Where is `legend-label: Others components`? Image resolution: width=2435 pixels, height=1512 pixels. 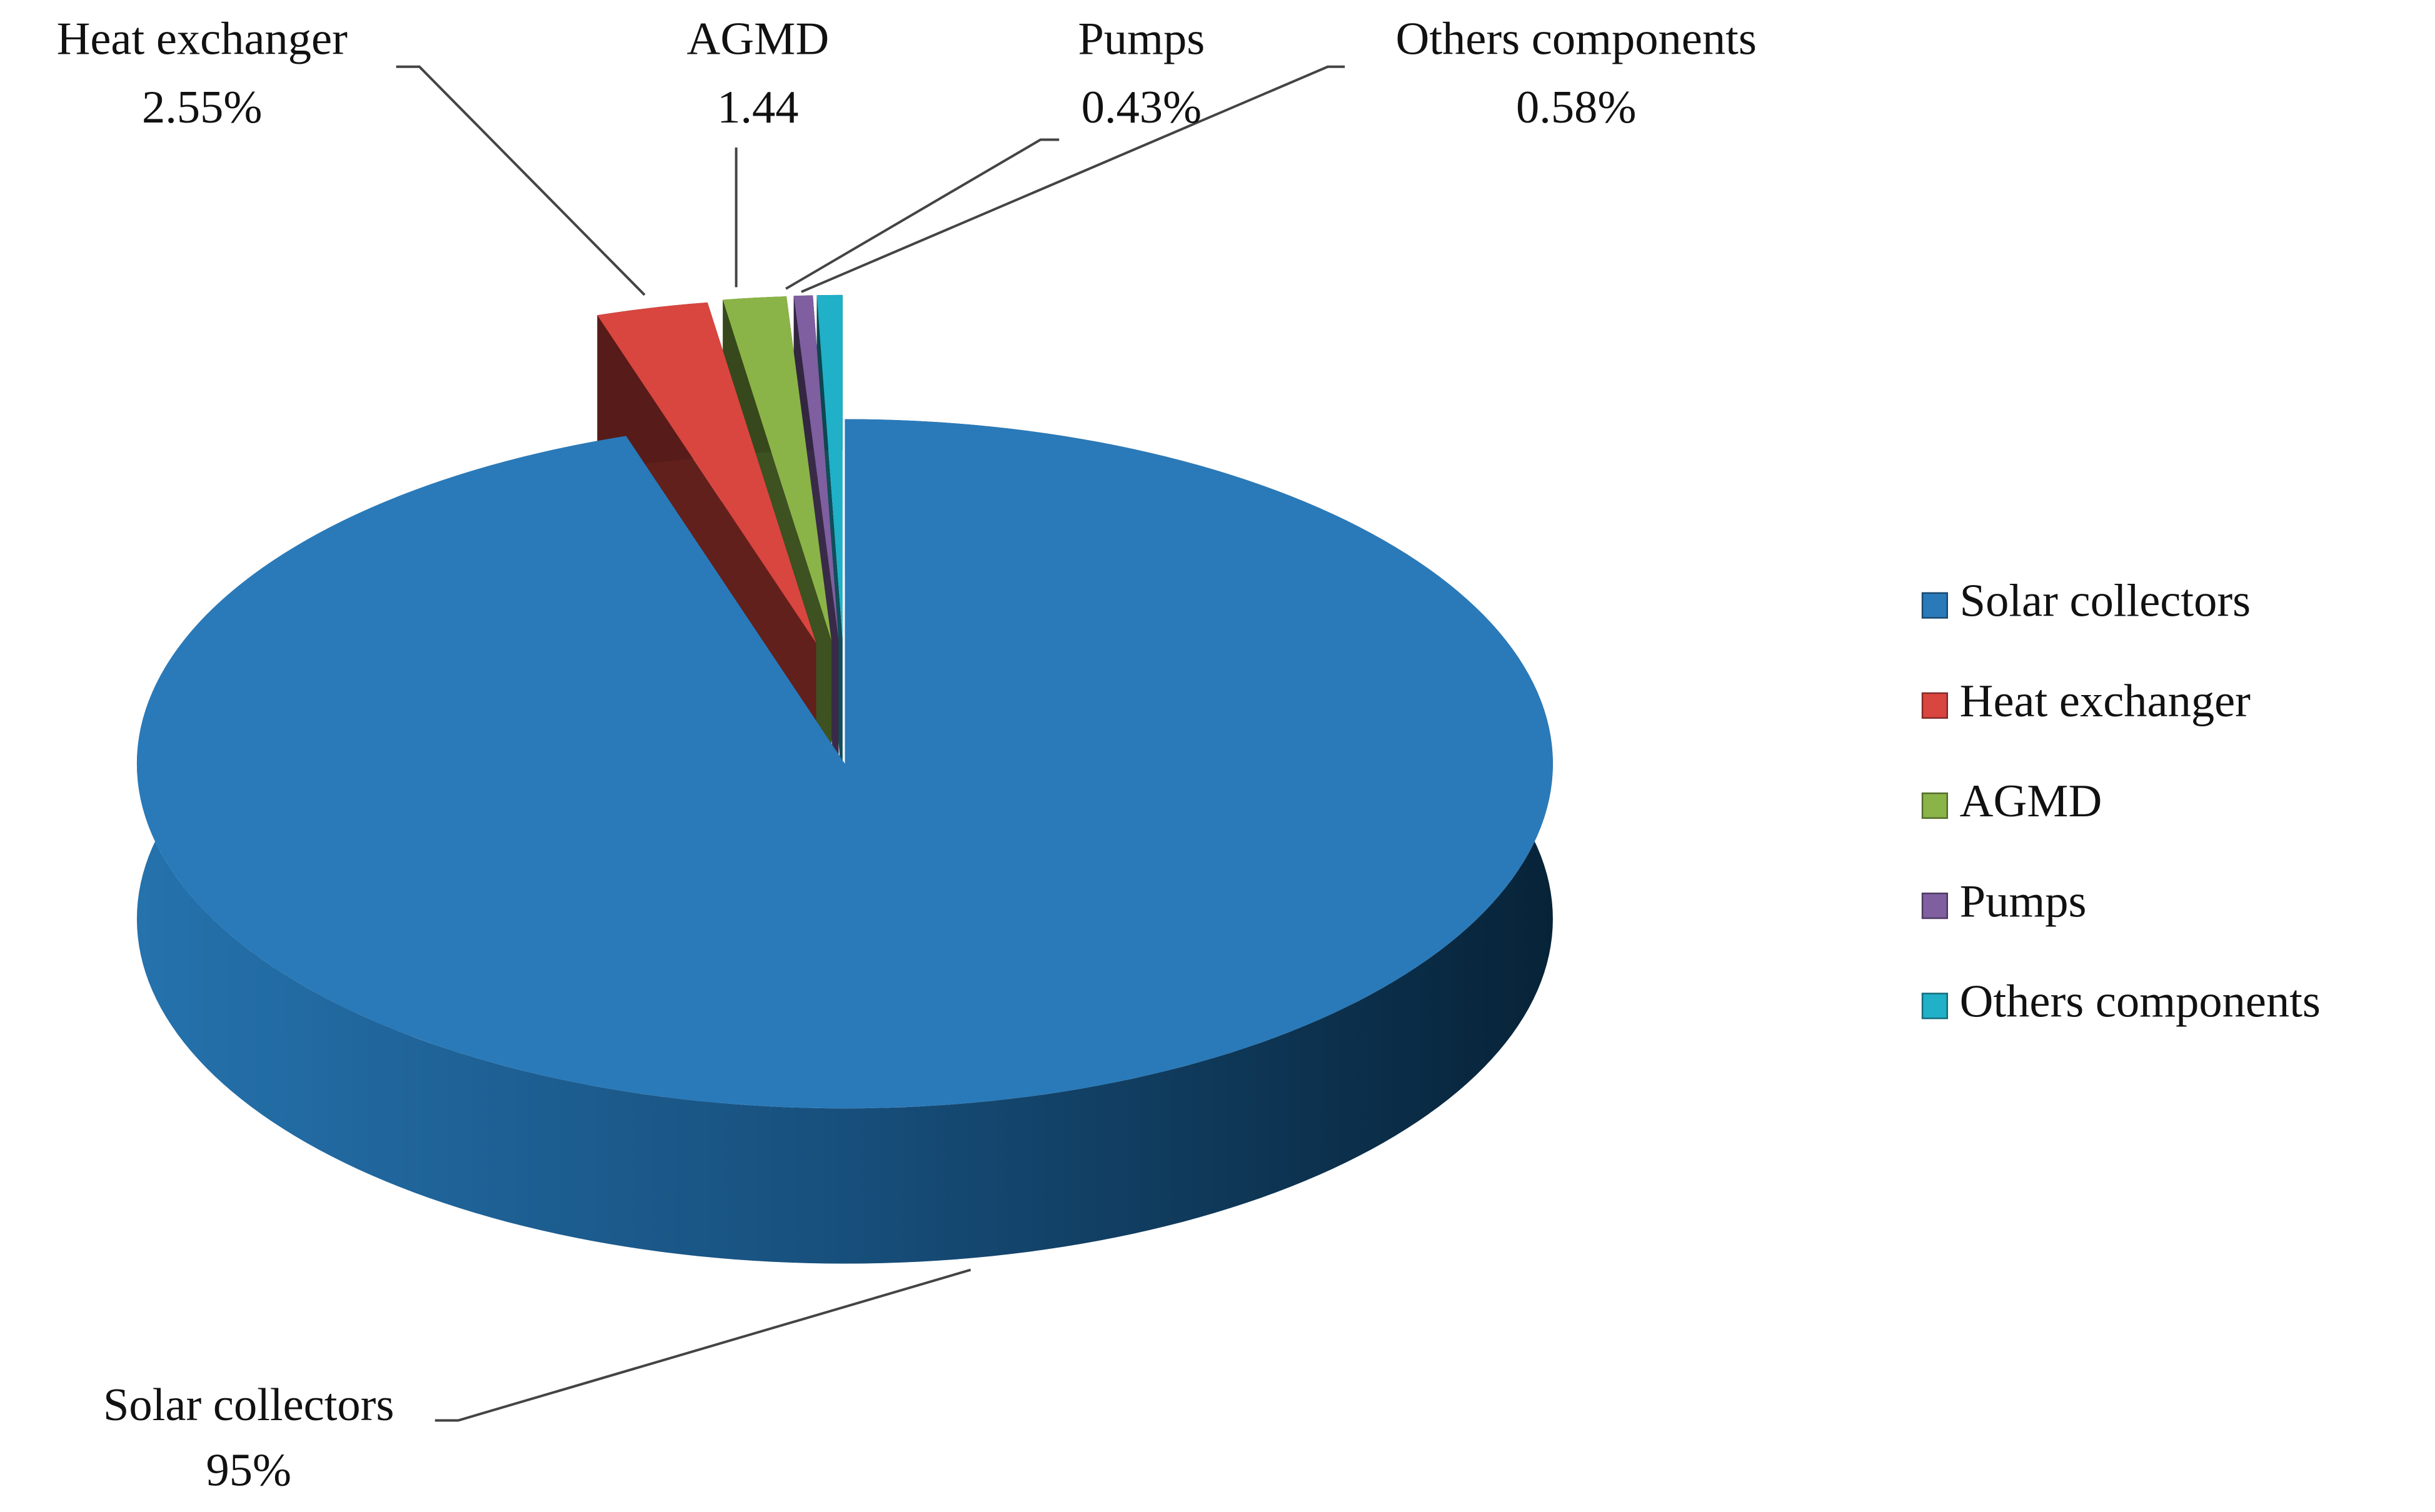 legend-label: Others components is located at coordinates (2140, 1001).